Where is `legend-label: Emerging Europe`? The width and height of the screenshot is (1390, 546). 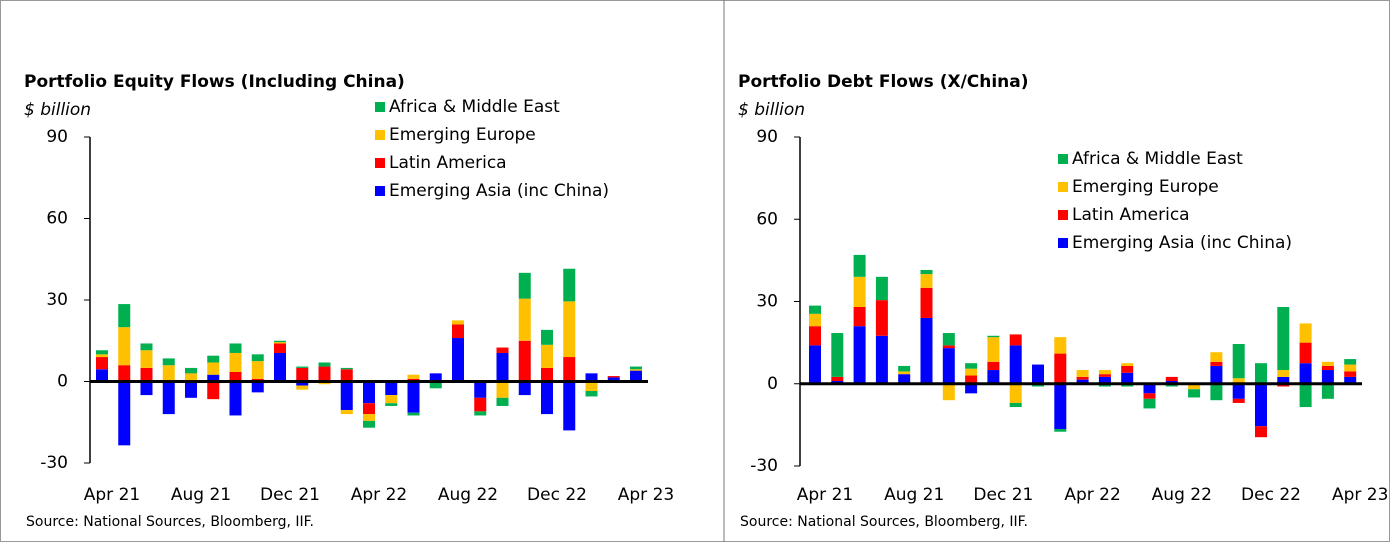
legend-label: Emerging Europe is located at coordinates (462, 135).